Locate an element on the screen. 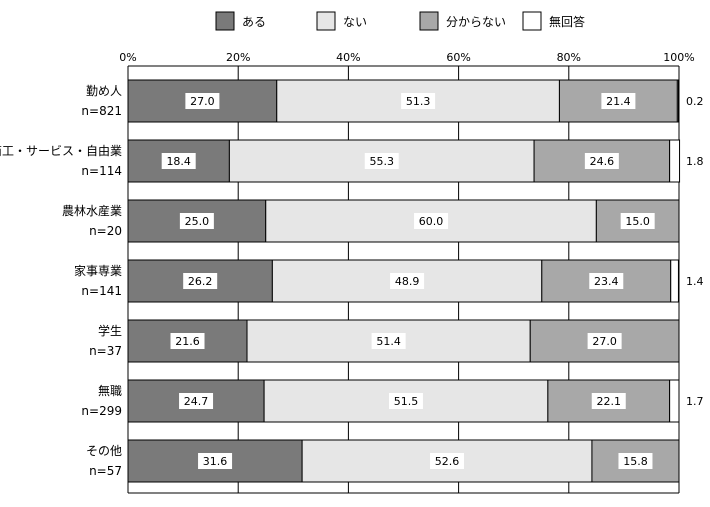 This screenshot has height=507, width=710. category-name-7: その他 is located at coordinates (104, 451).